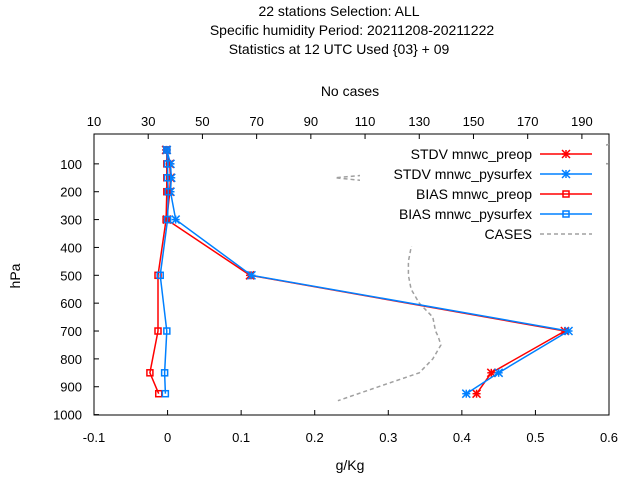 The width and height of the screenshot is (640, 480). What do you see at coordinates (311, 121) in the screenshot?
I see `x2-tick-label: 90` at bounding box center [311, 121].